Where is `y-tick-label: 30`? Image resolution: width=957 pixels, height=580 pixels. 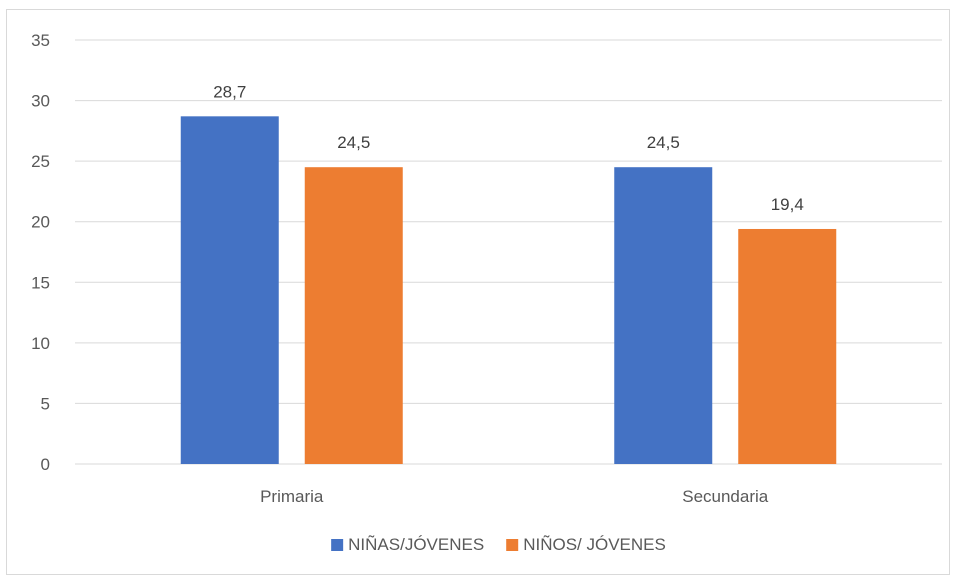
y-tick-label: 30 is located at coordinates (40, 101).